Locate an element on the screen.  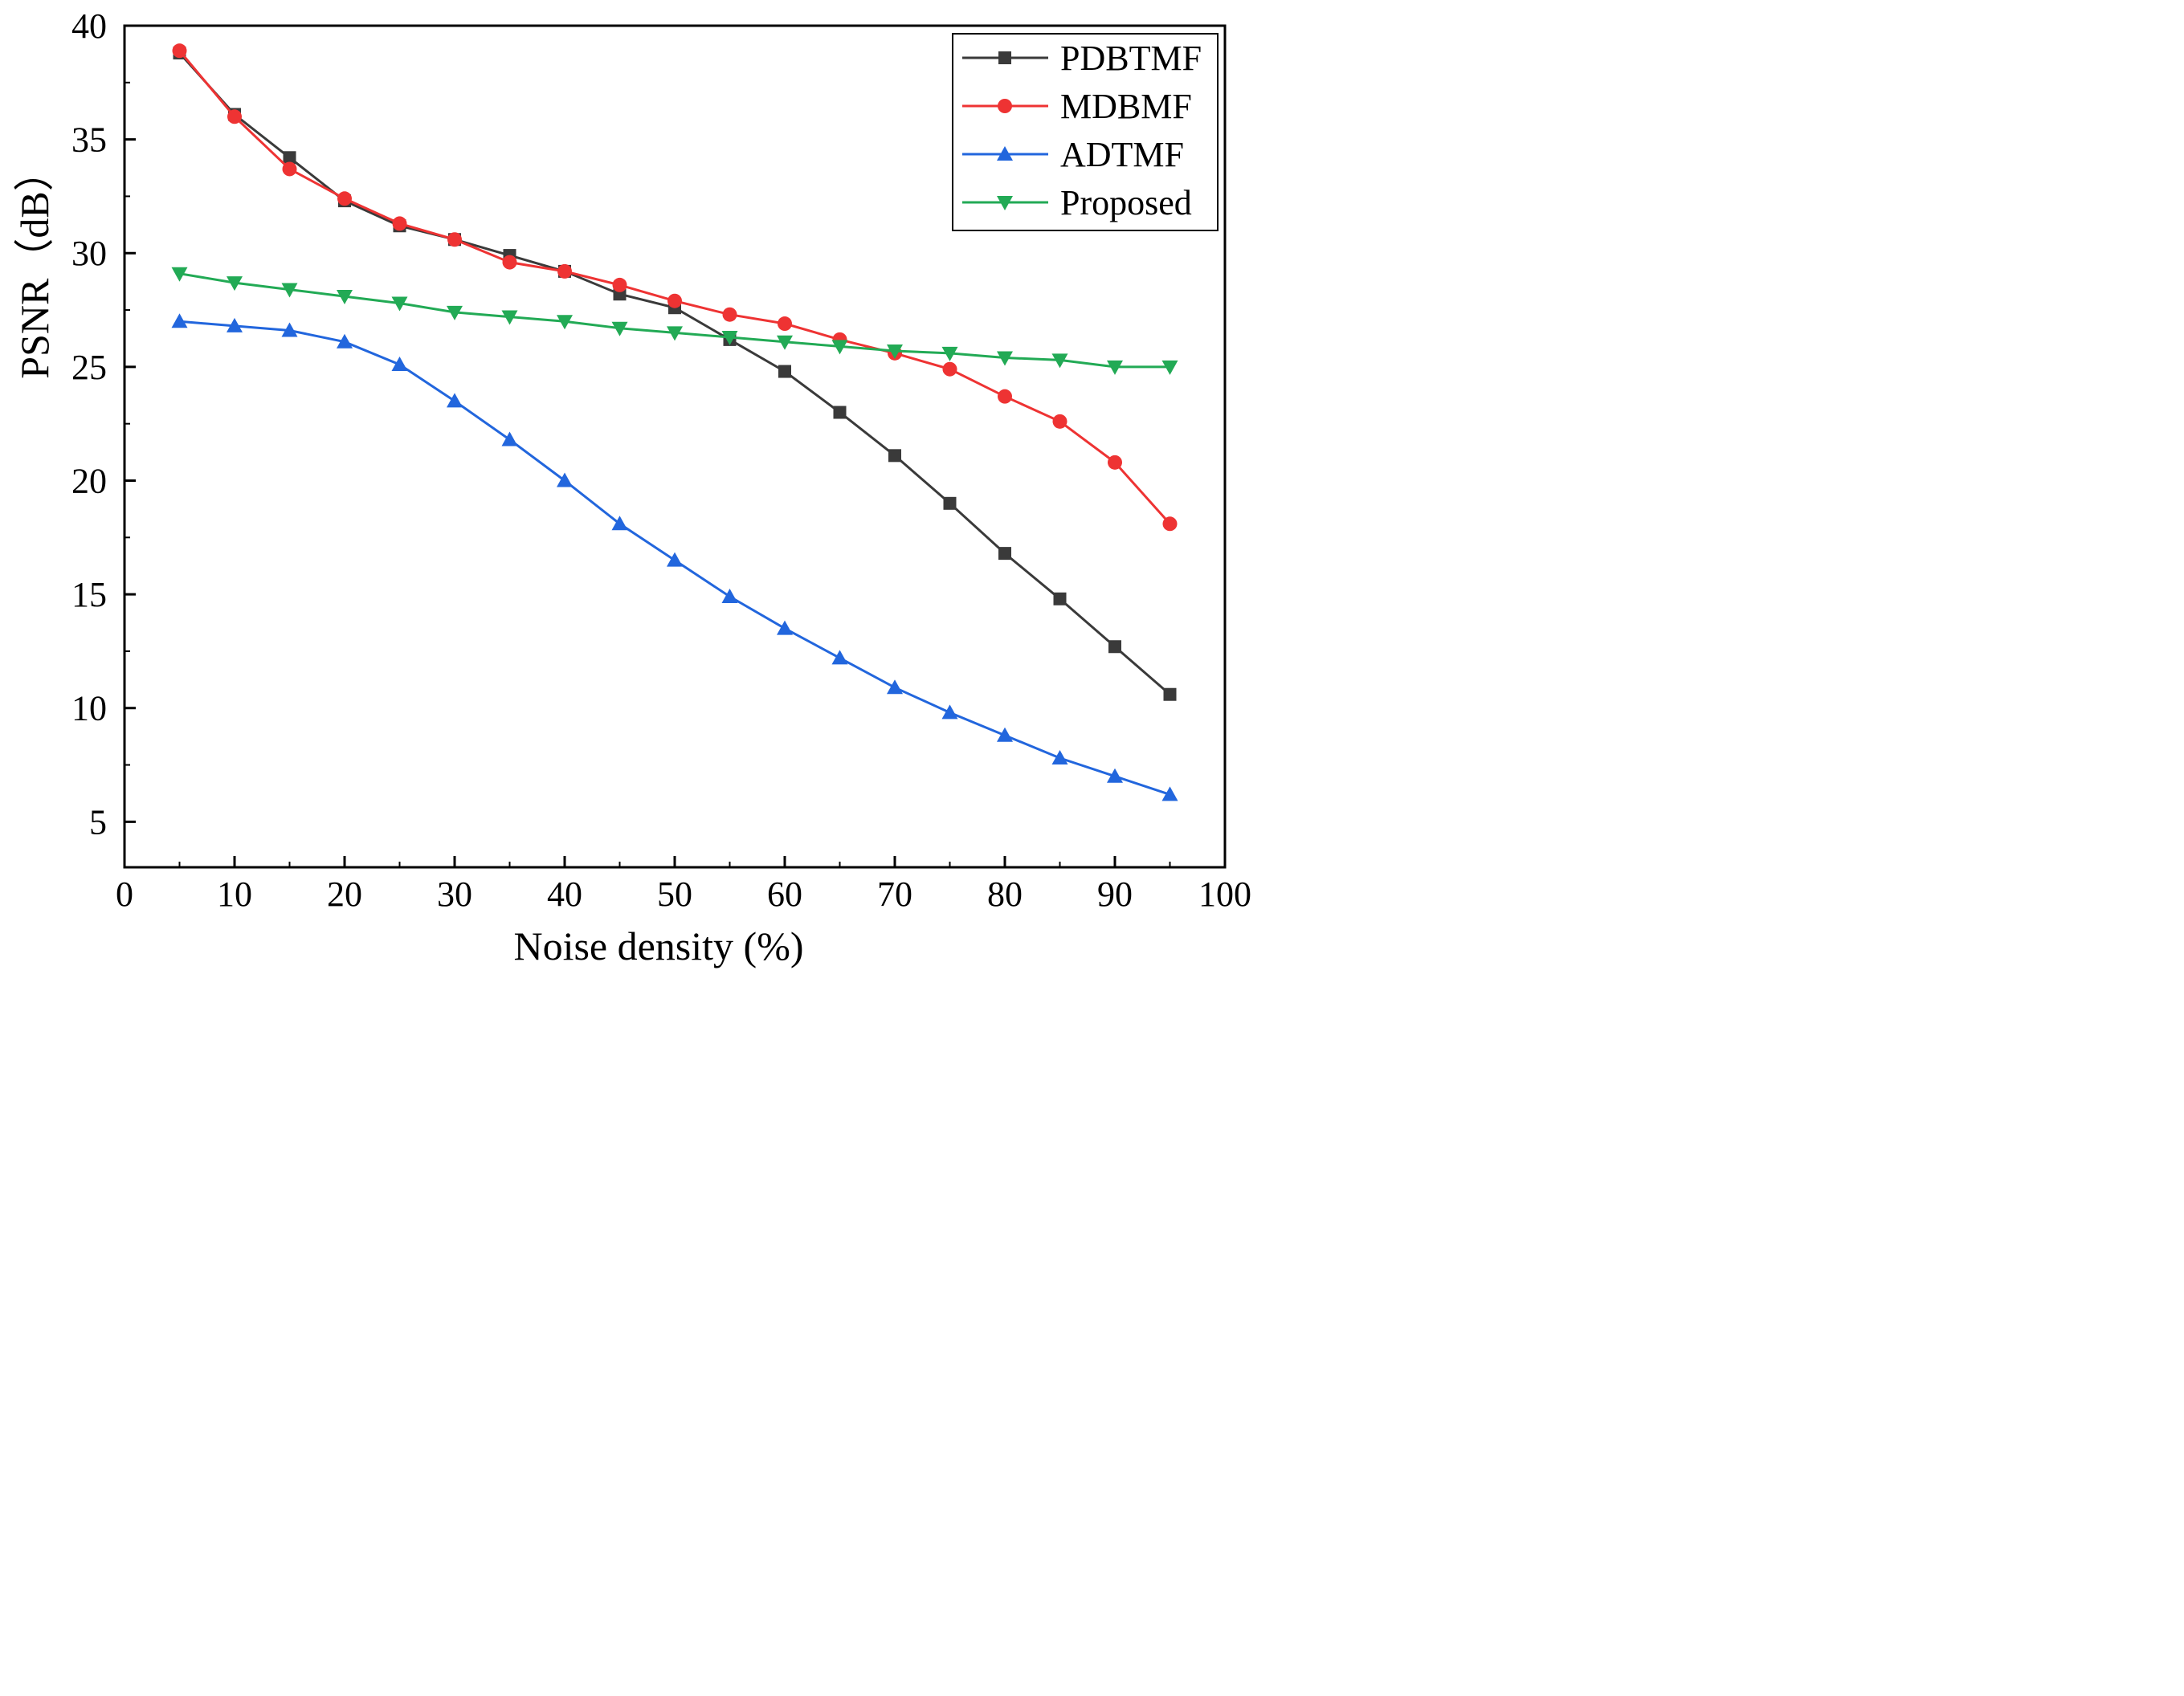
legend-item-mdbmf: MDBMF is located at coordinates (1077, 106).